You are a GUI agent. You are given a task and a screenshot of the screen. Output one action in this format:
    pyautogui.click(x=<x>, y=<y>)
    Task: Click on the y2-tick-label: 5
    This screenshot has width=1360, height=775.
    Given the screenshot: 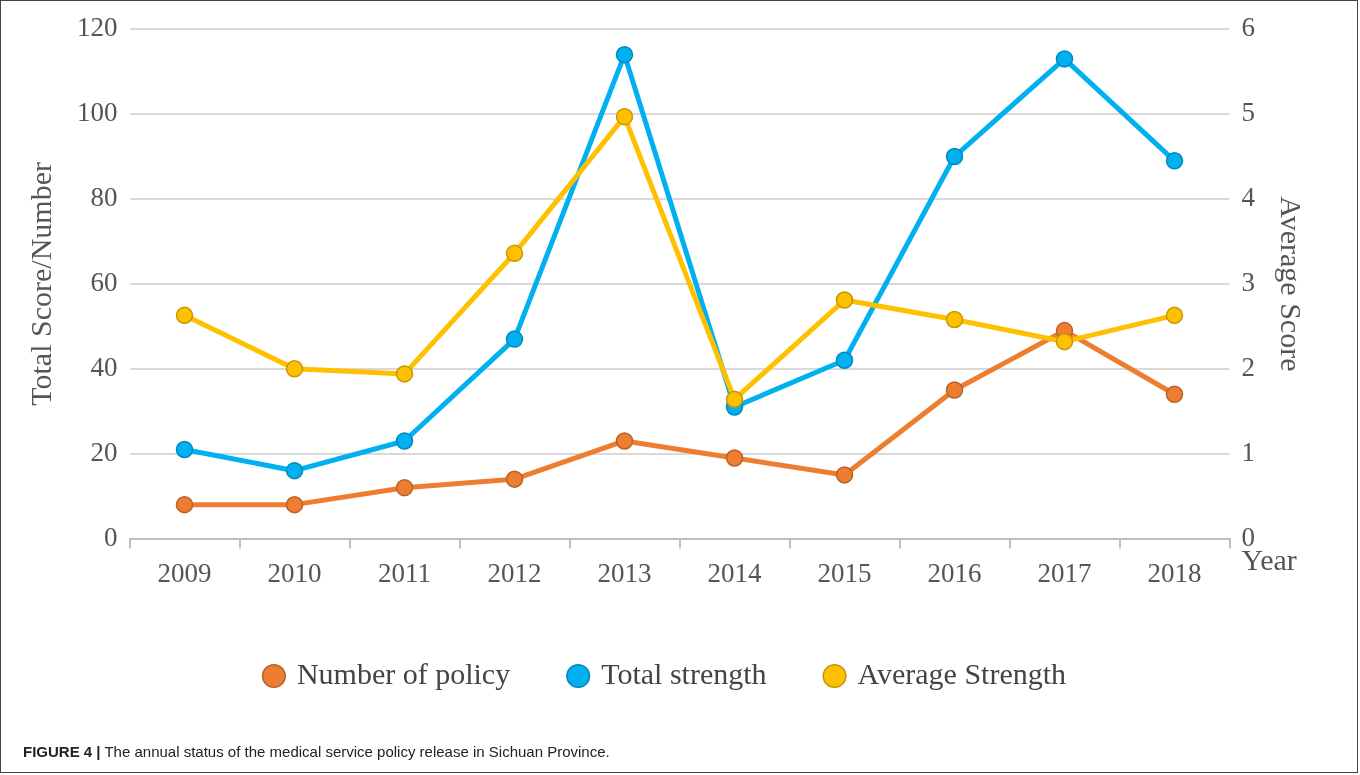 What is the action you would take?
    pyautogui.click(x=1248, y=112)
    